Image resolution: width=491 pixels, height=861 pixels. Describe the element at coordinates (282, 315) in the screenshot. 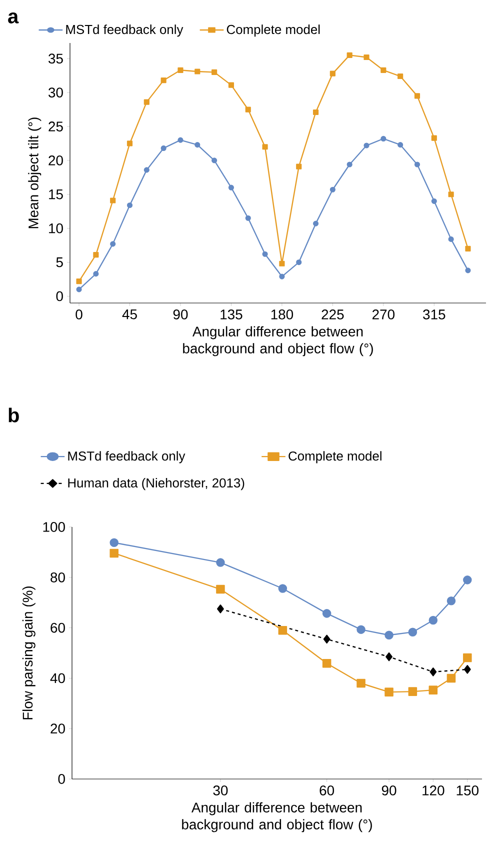

I see `x-tick-label: 180` at that location.